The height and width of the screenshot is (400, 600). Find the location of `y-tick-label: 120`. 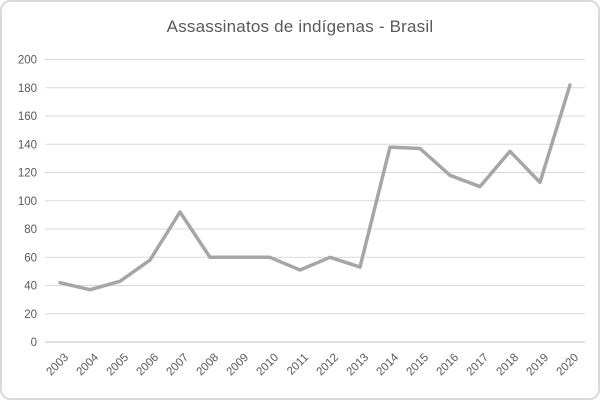

y-tick-label: 120 is located at coordinates (27, 174).